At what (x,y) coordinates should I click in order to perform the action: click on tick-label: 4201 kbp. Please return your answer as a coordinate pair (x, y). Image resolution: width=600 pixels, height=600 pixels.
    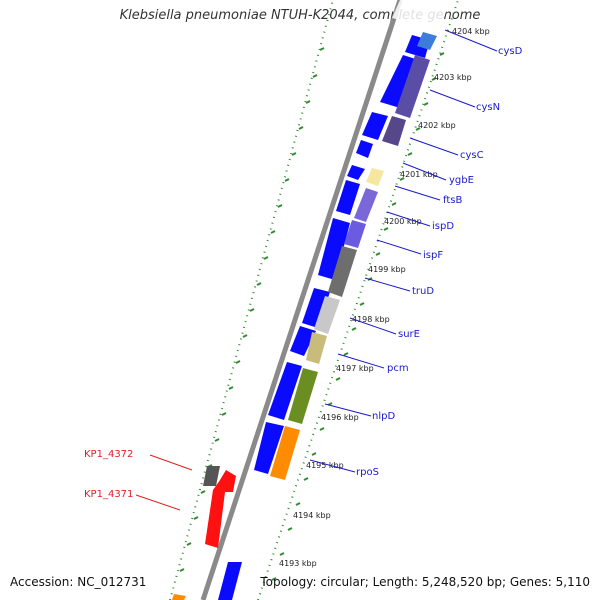
    Looking at the image, I should click on (419, 174).